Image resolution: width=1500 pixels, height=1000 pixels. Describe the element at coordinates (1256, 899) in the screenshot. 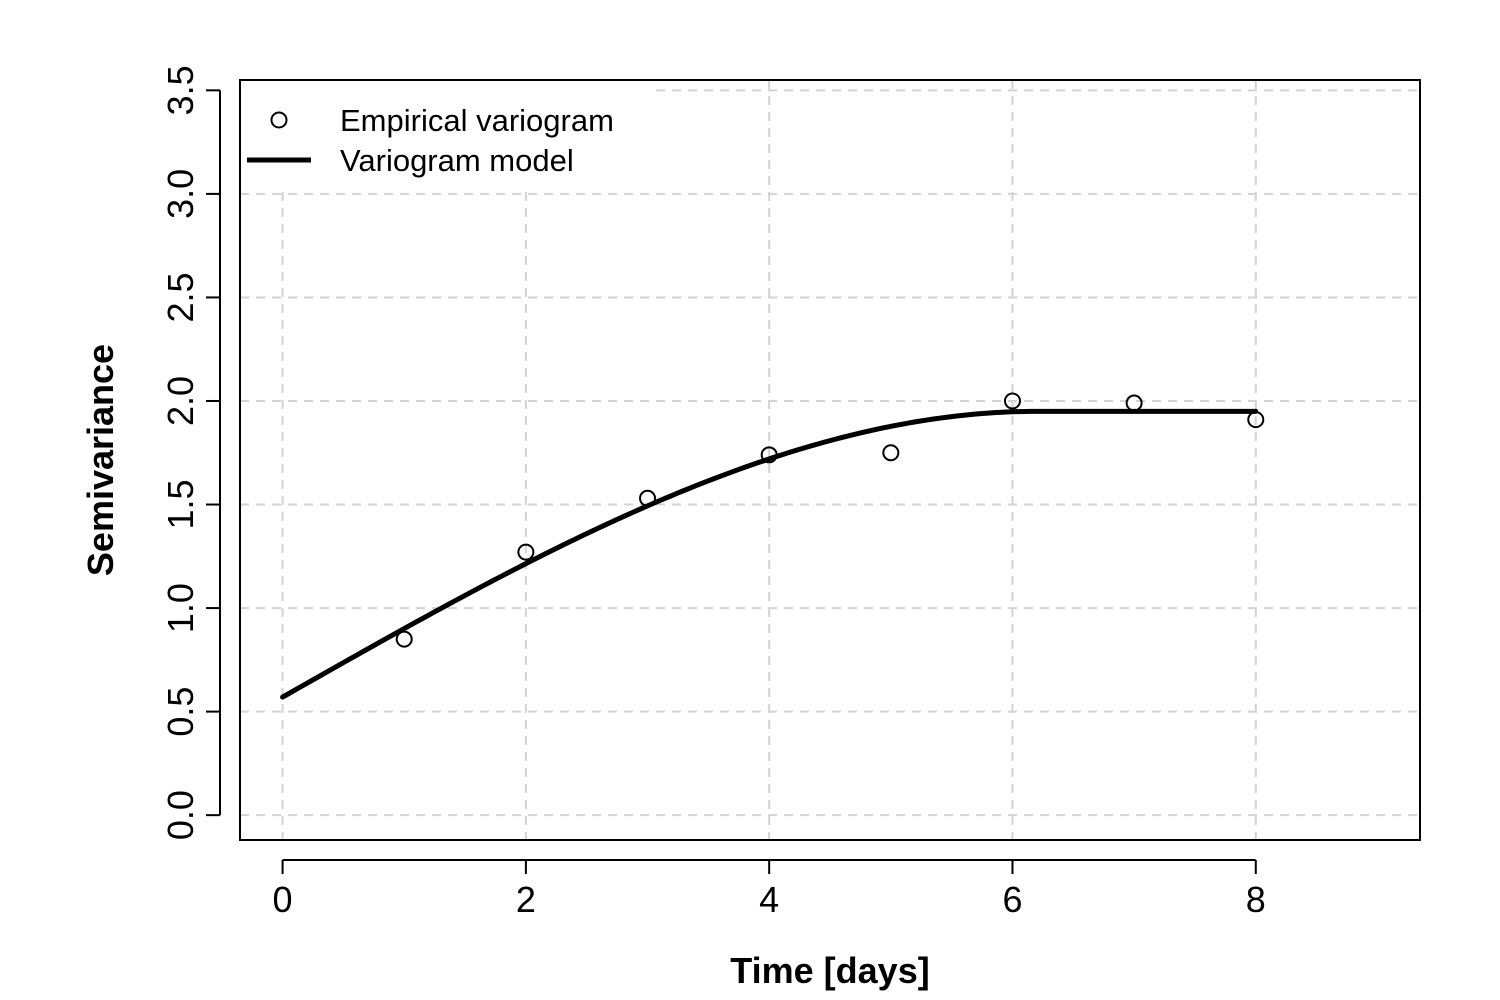

I see `x-tick-label-4: 8` at that location.